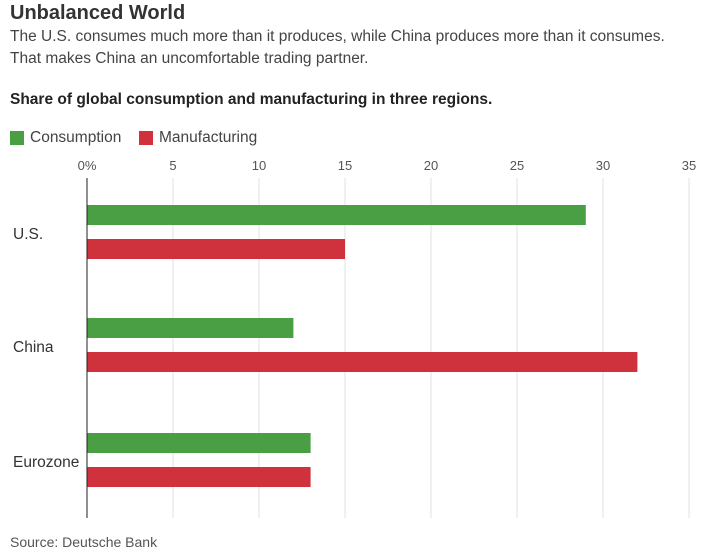 This screenshot has width=716, height=557. Describe the element at coordinates (689, 165) in the screenshot. I see `x-tick-label: 35` at that location.